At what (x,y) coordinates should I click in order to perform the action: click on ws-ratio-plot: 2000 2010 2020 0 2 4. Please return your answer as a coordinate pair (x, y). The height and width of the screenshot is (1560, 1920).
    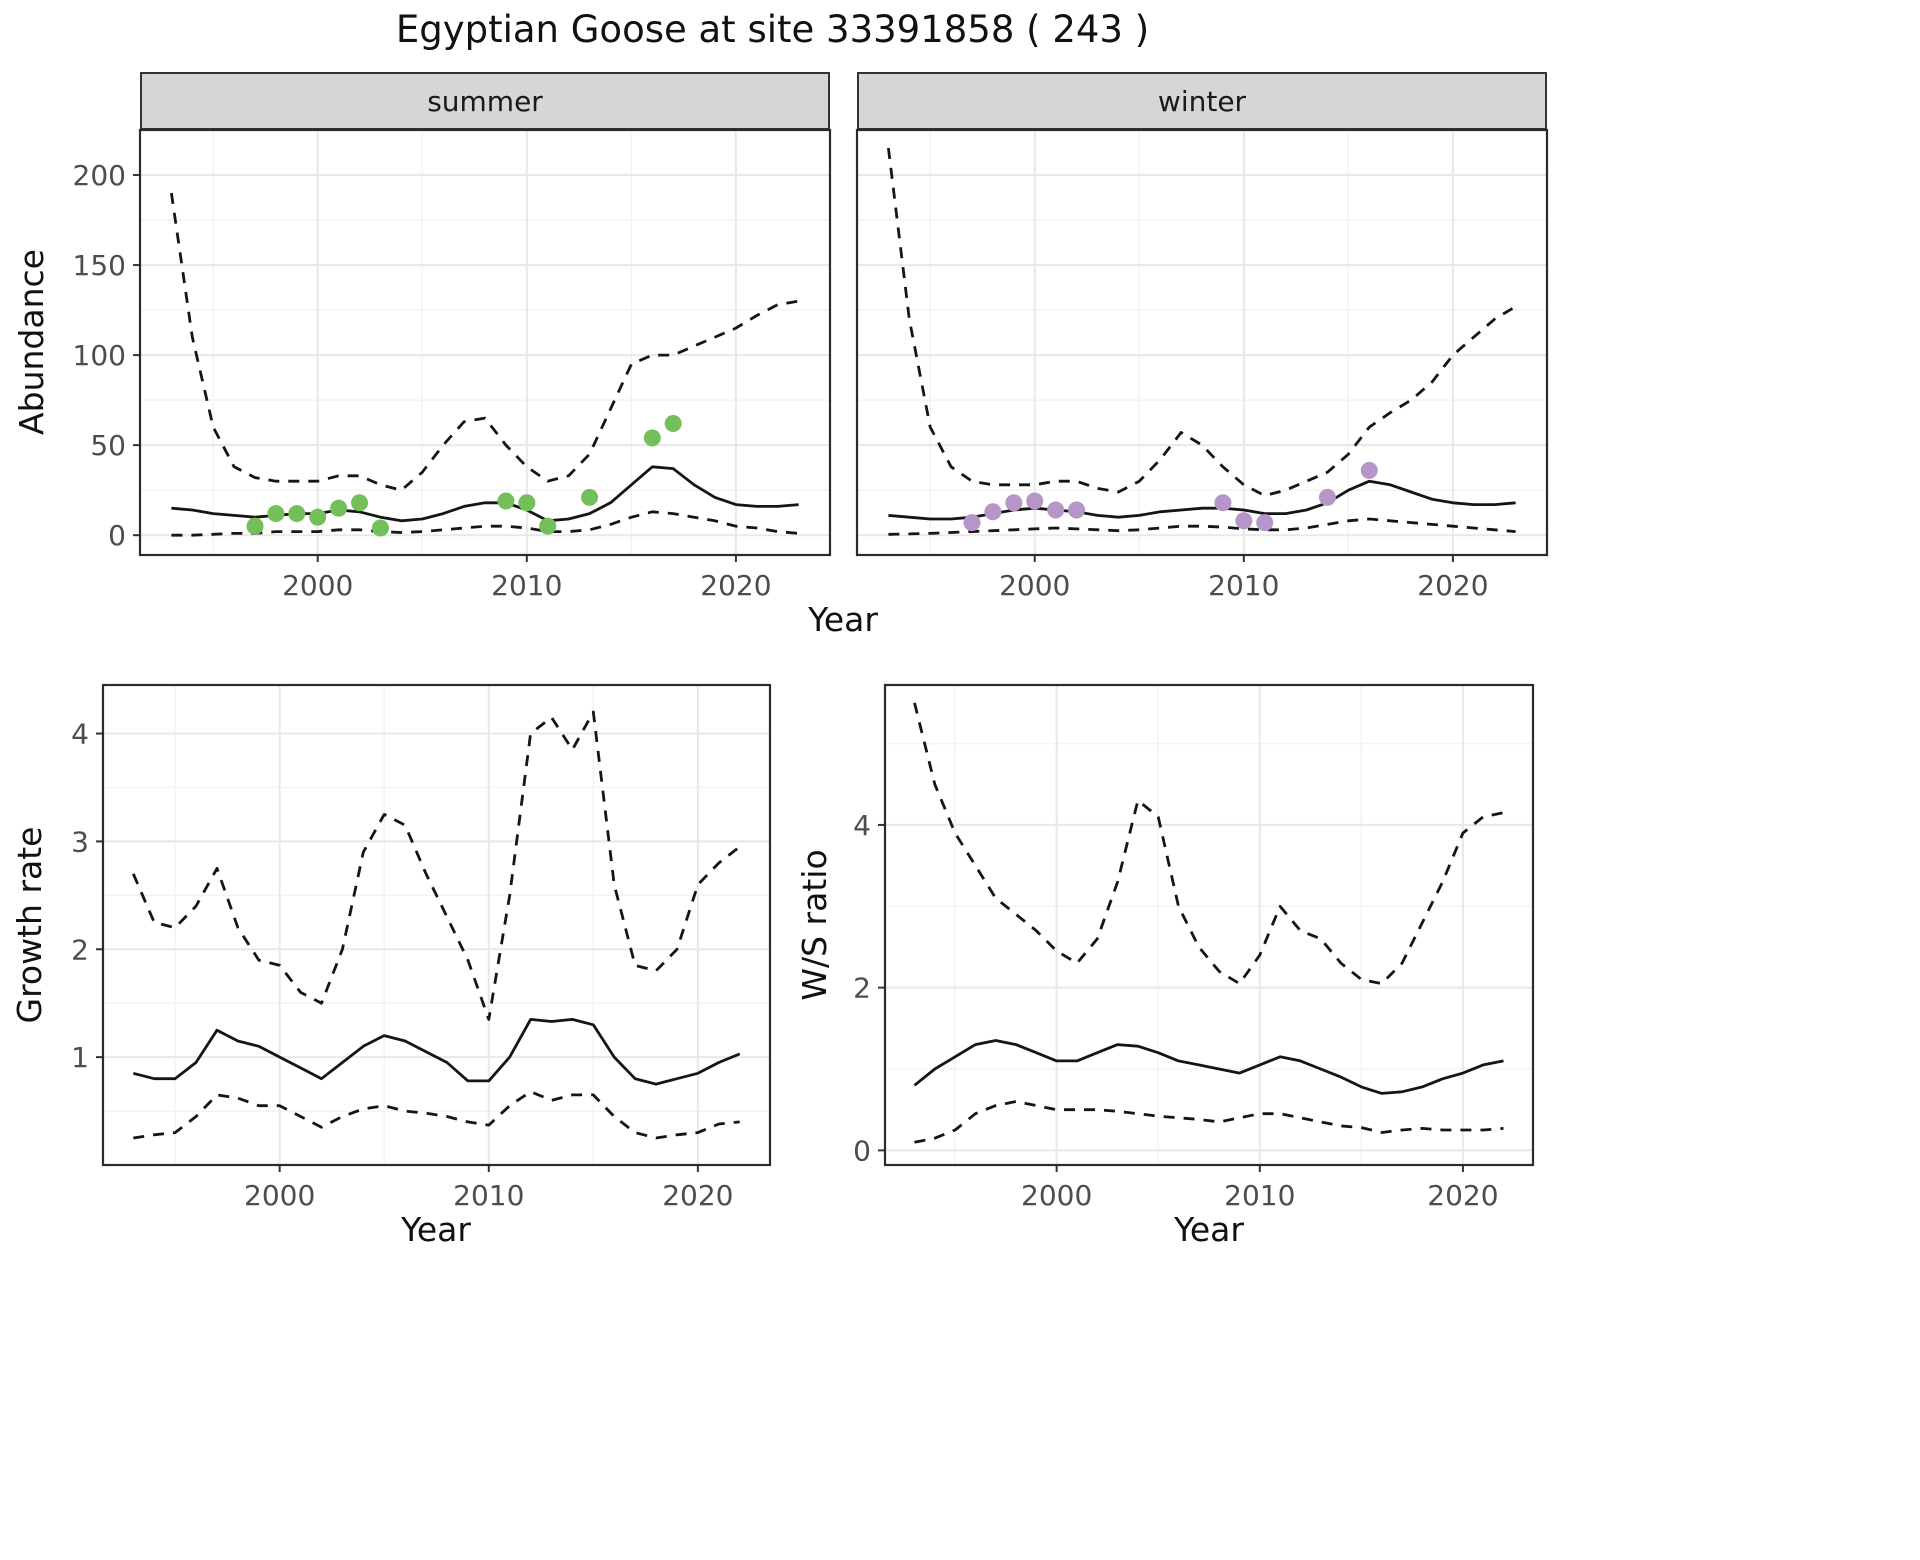
    Looking at the image, I should click on (1194, 947).